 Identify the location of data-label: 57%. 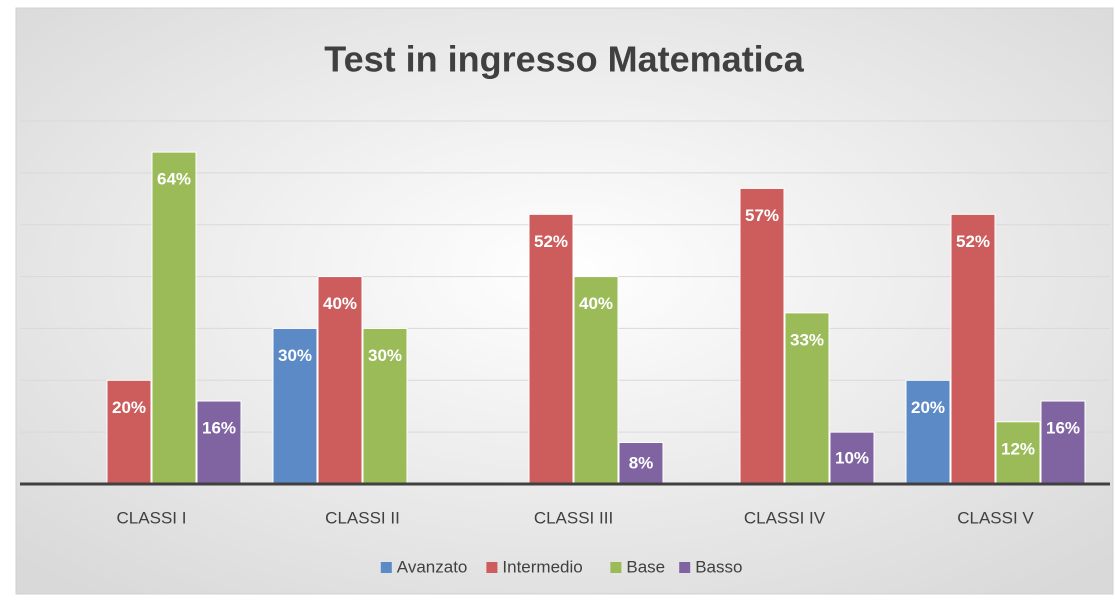
(762, 215).